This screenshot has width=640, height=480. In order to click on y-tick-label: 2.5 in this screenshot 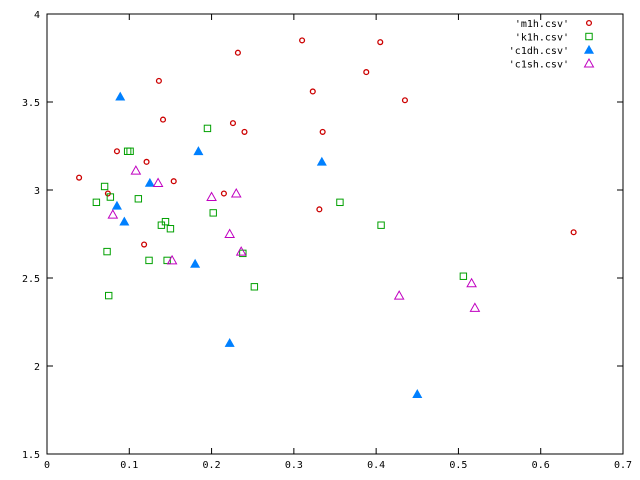, I will do `click(31, 279)`.